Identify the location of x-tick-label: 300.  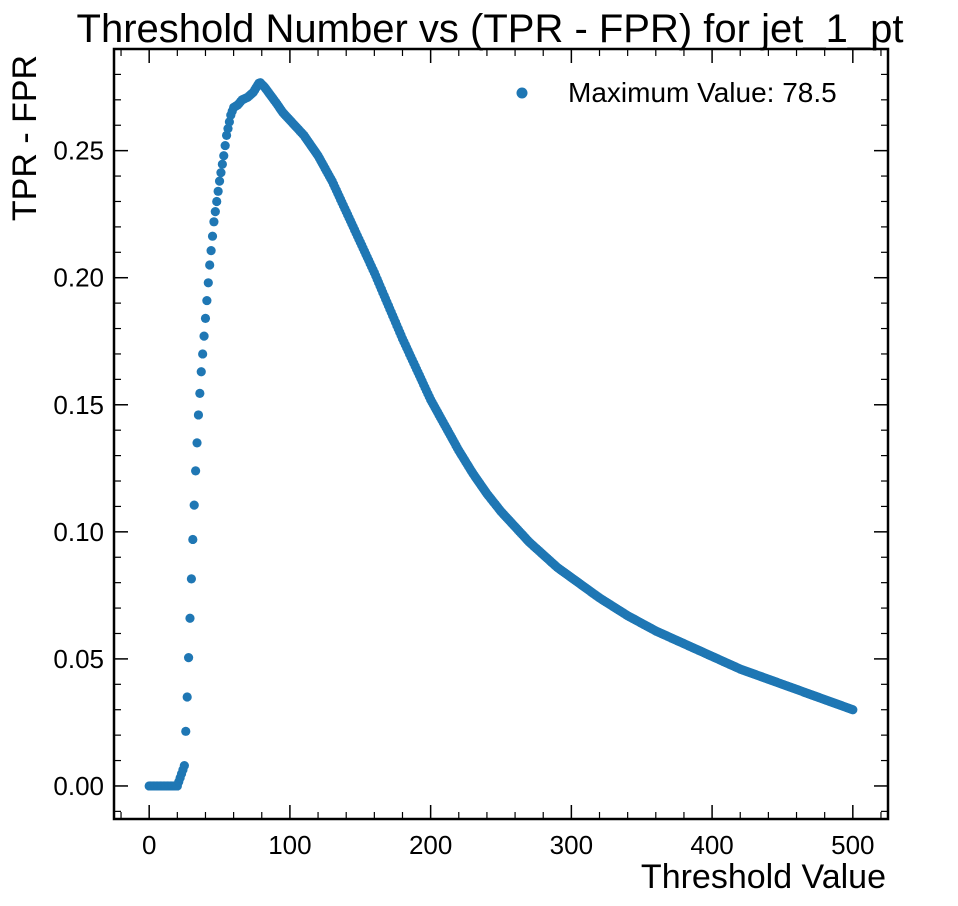
(571, 845).